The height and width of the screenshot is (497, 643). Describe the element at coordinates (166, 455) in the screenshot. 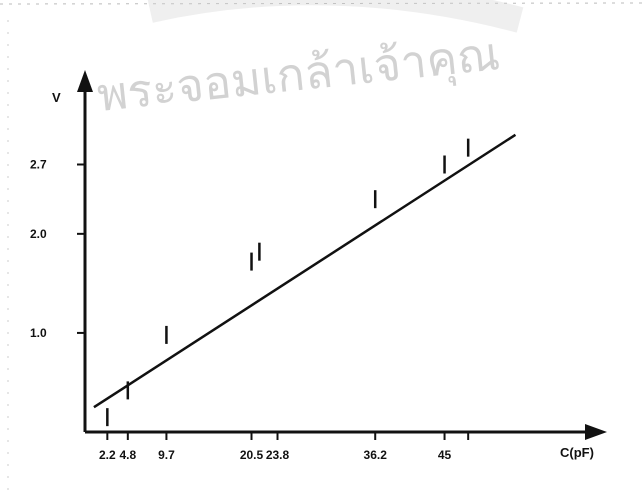

I see `x-tick-label: 9.7` at that location.